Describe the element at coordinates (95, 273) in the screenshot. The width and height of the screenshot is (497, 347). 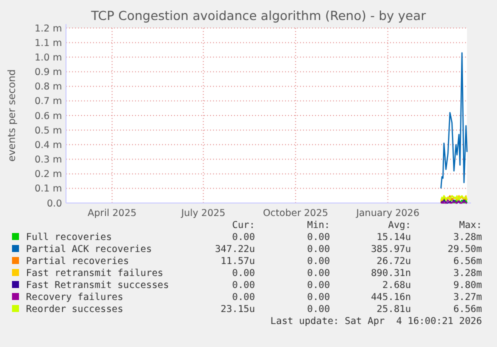
I see `legend-label: Fast retransmit failures` at that location.